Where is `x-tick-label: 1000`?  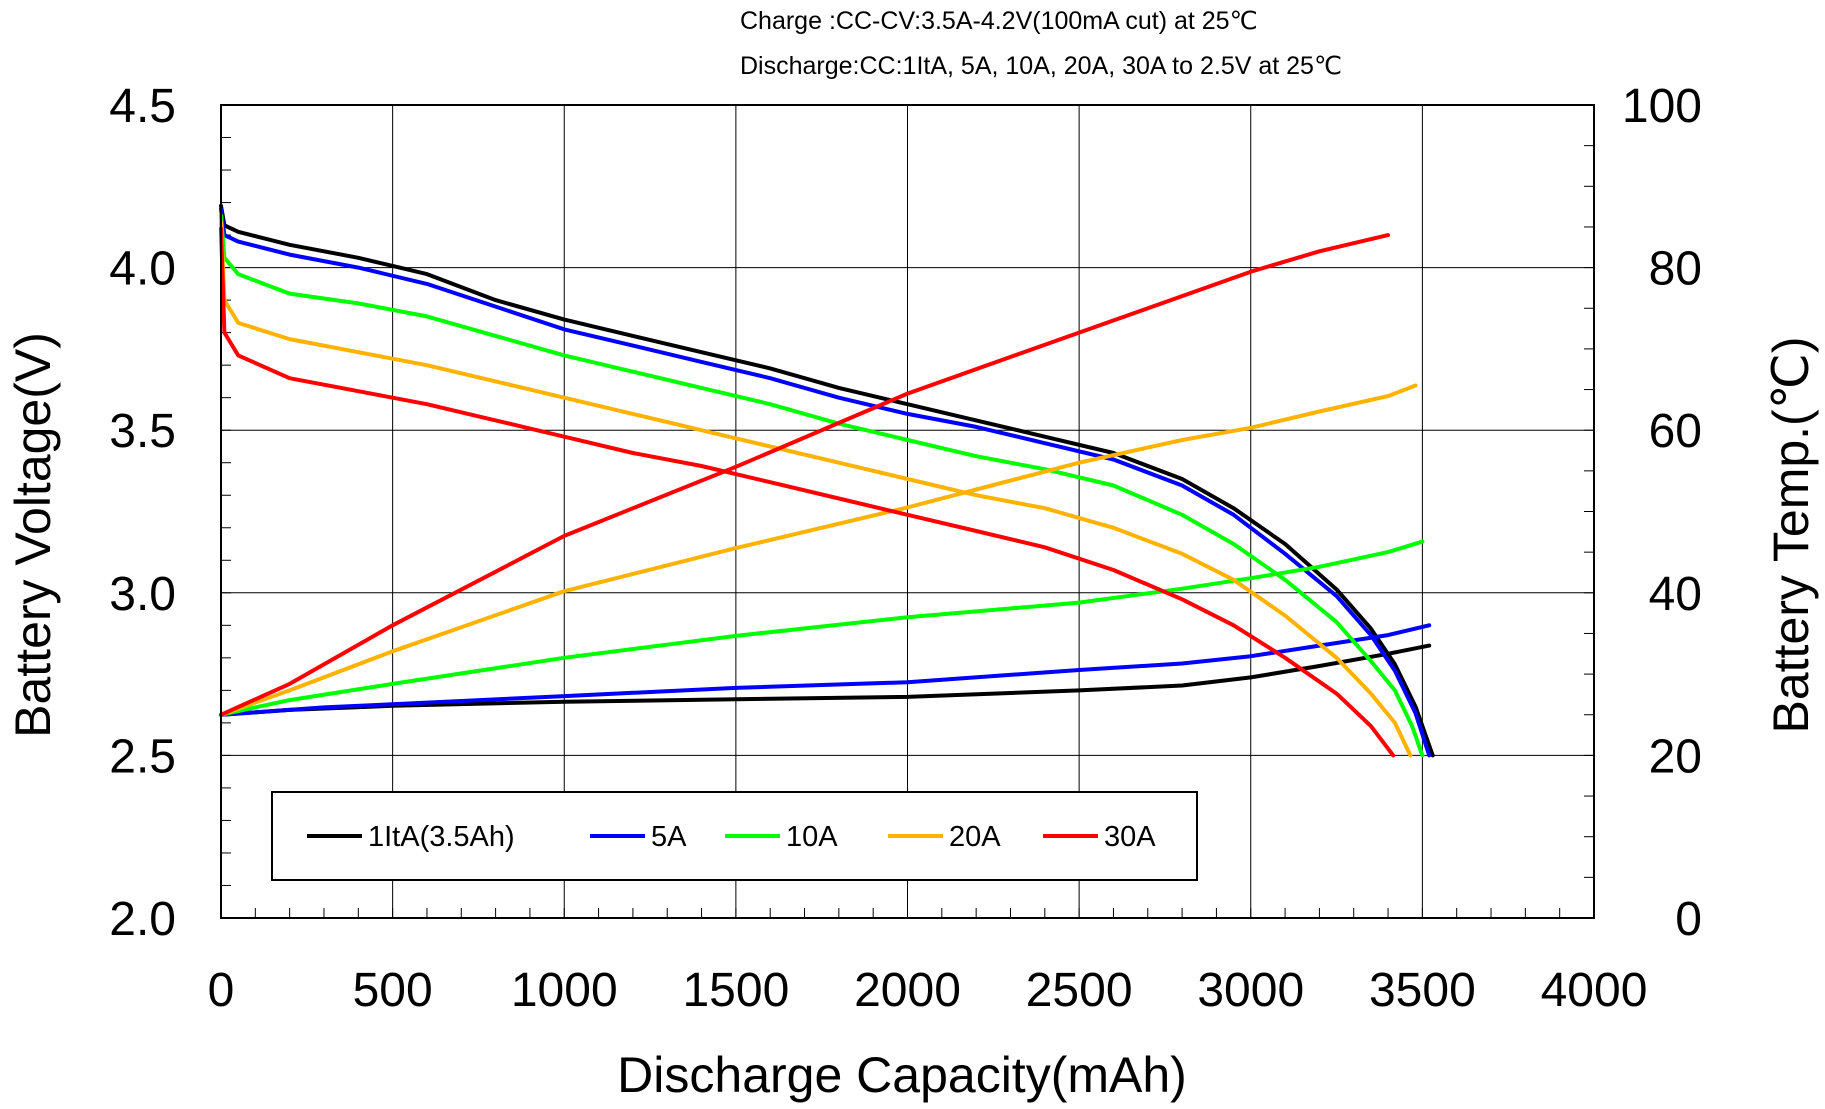
x-tick-label: 1000 is located at coordinates (564, 990).